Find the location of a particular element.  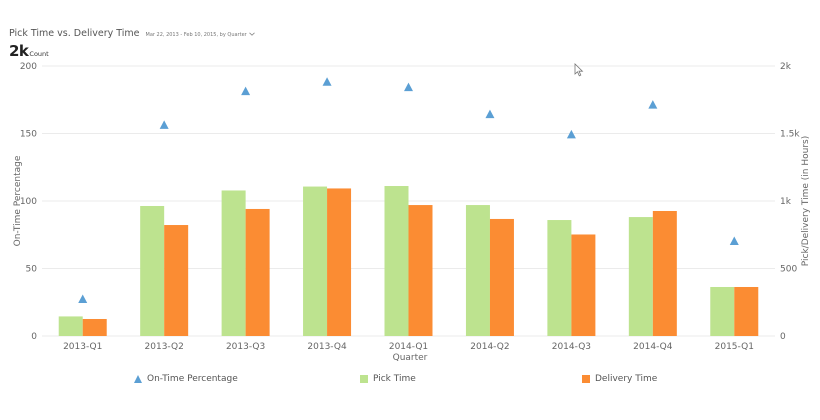

legend-item-on-time: On-Time Percentage is located at coordinates (186, 379).